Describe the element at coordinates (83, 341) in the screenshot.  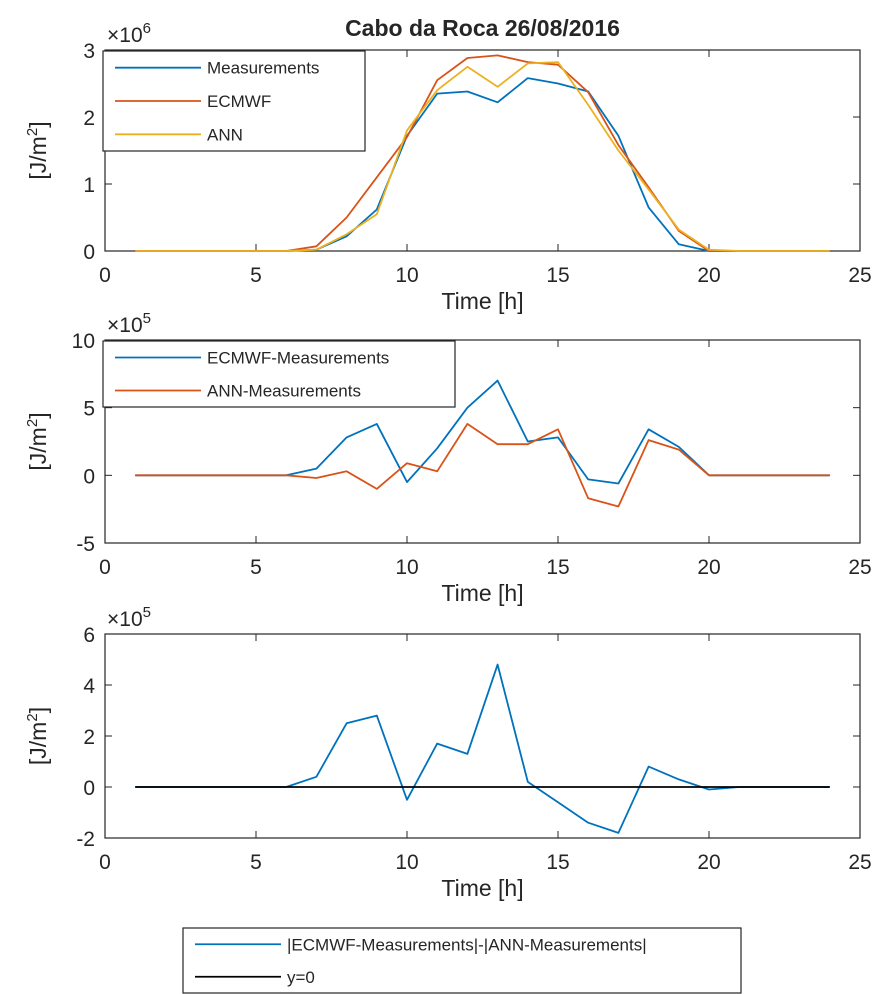
I see `y-tick-label: 10` at that location.